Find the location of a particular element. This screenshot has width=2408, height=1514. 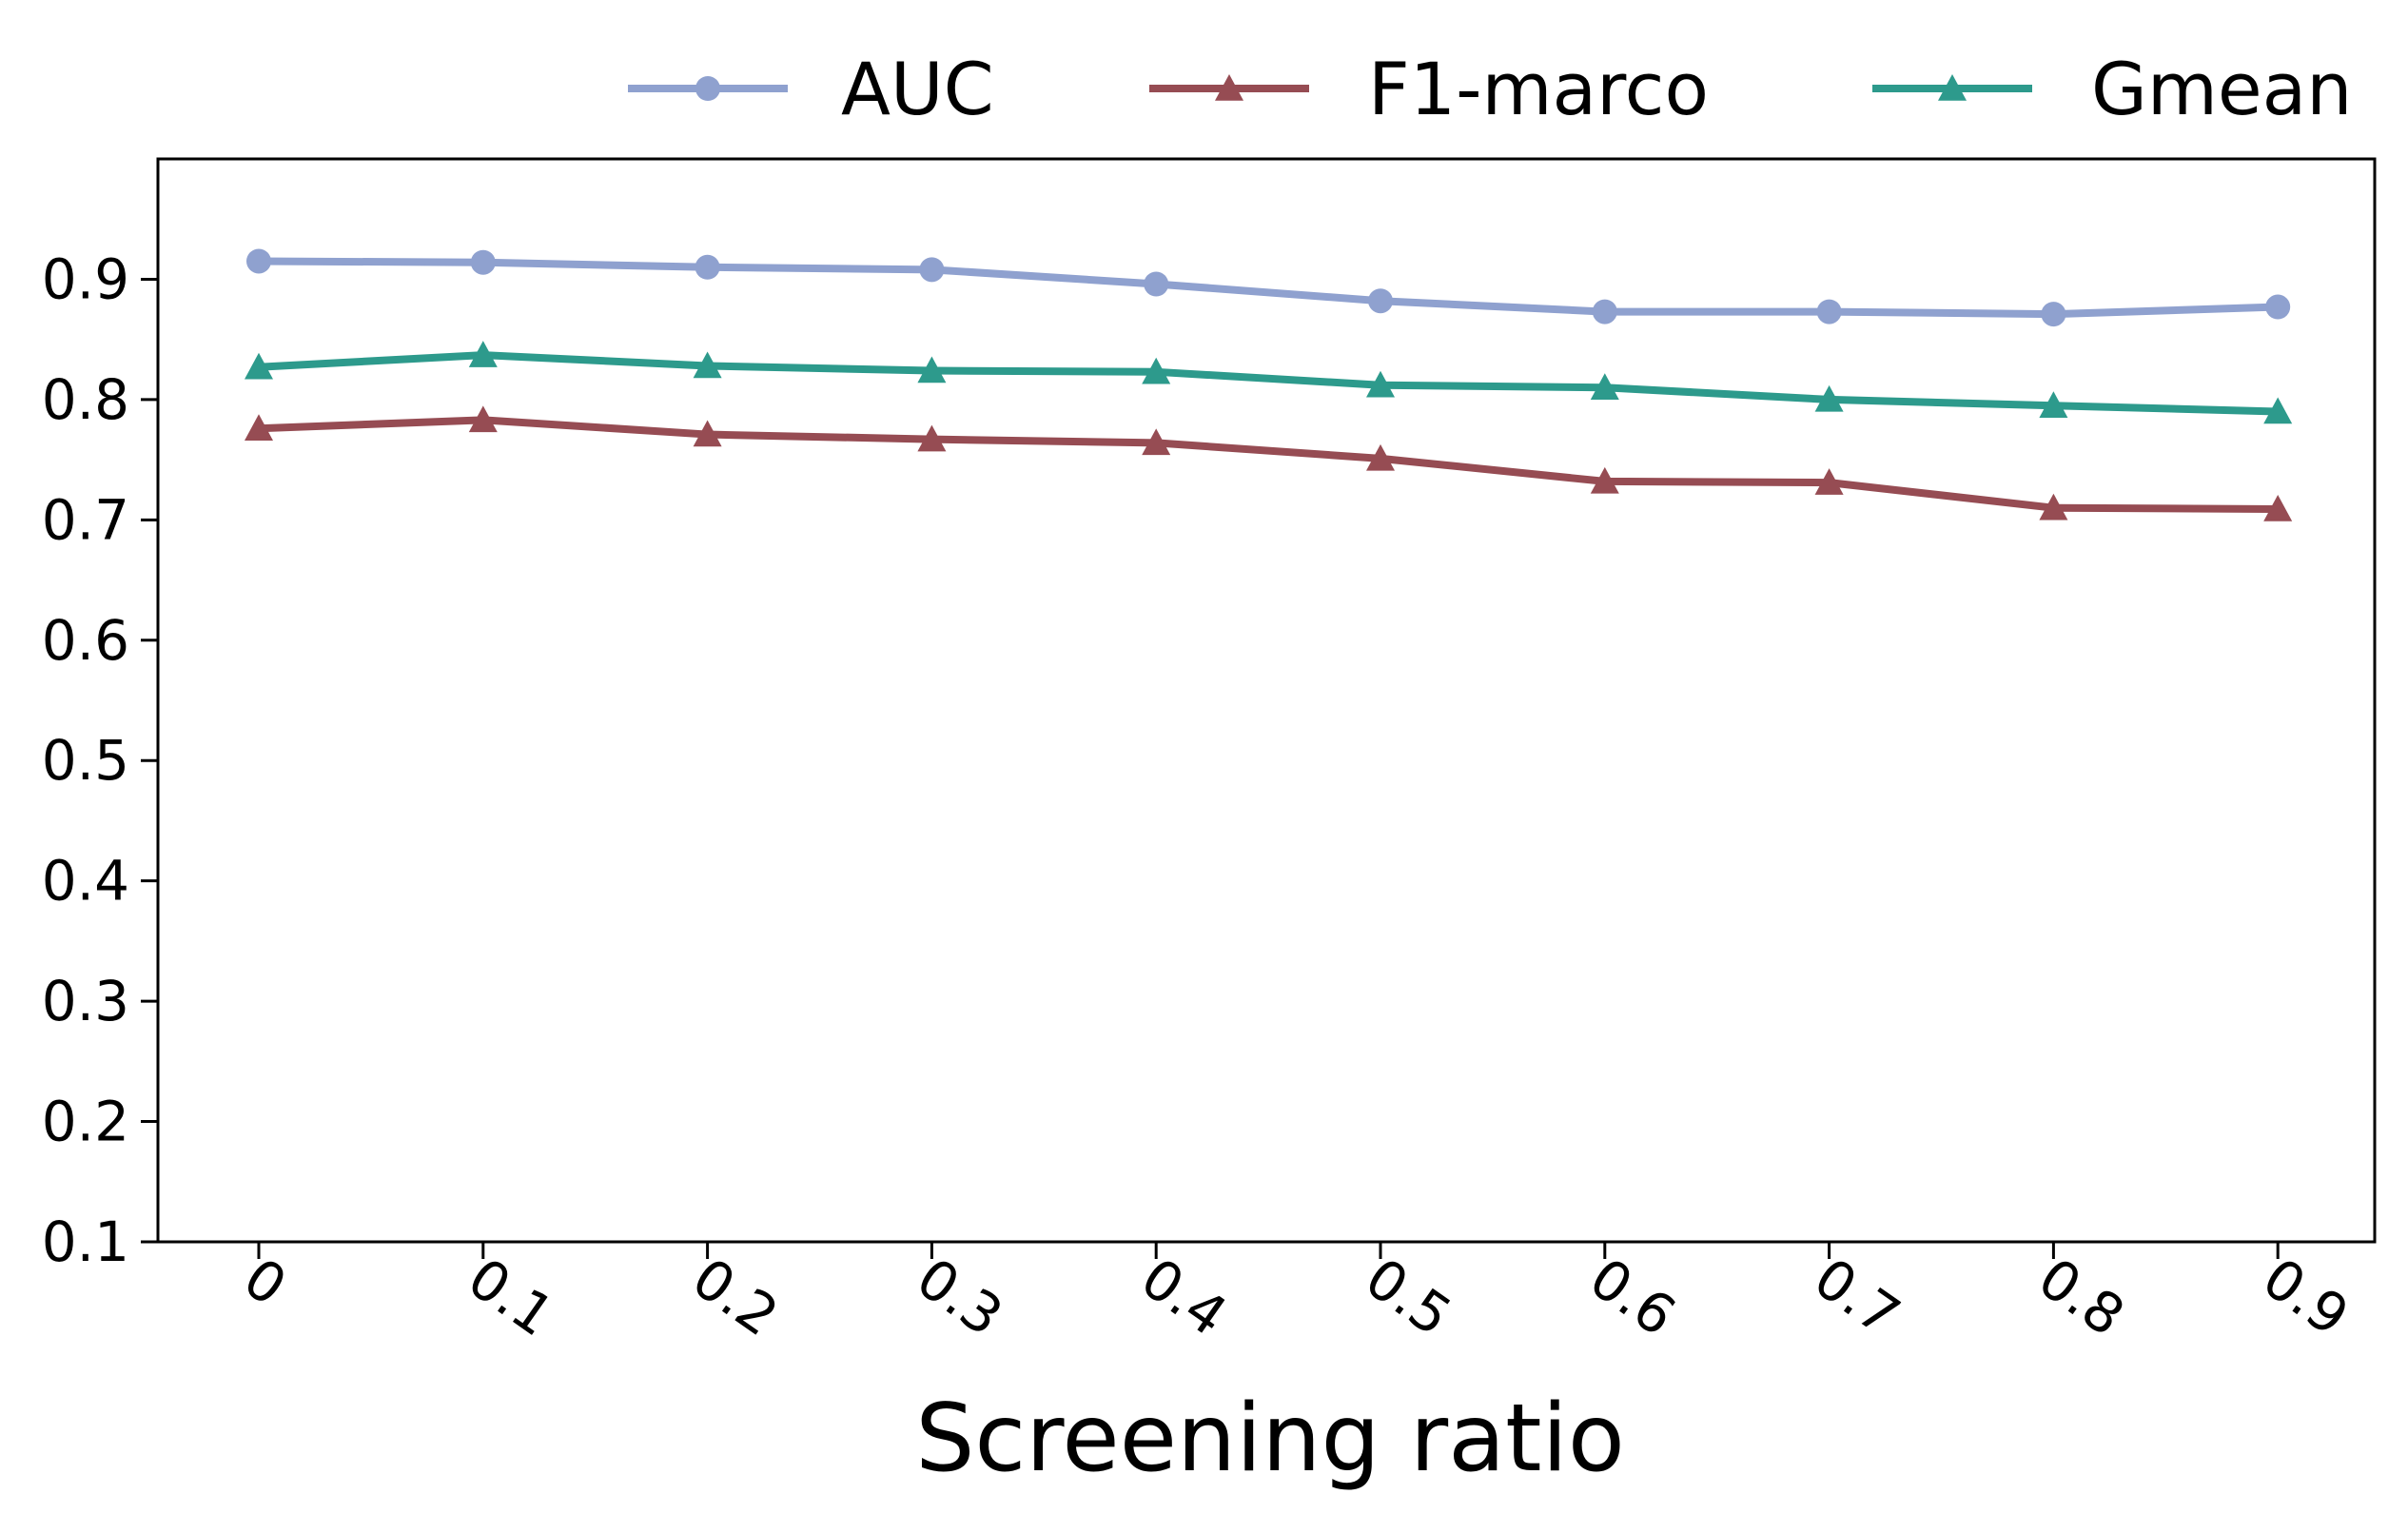

y-tick-label: 0.2 is located at coordinates (85, 1122).